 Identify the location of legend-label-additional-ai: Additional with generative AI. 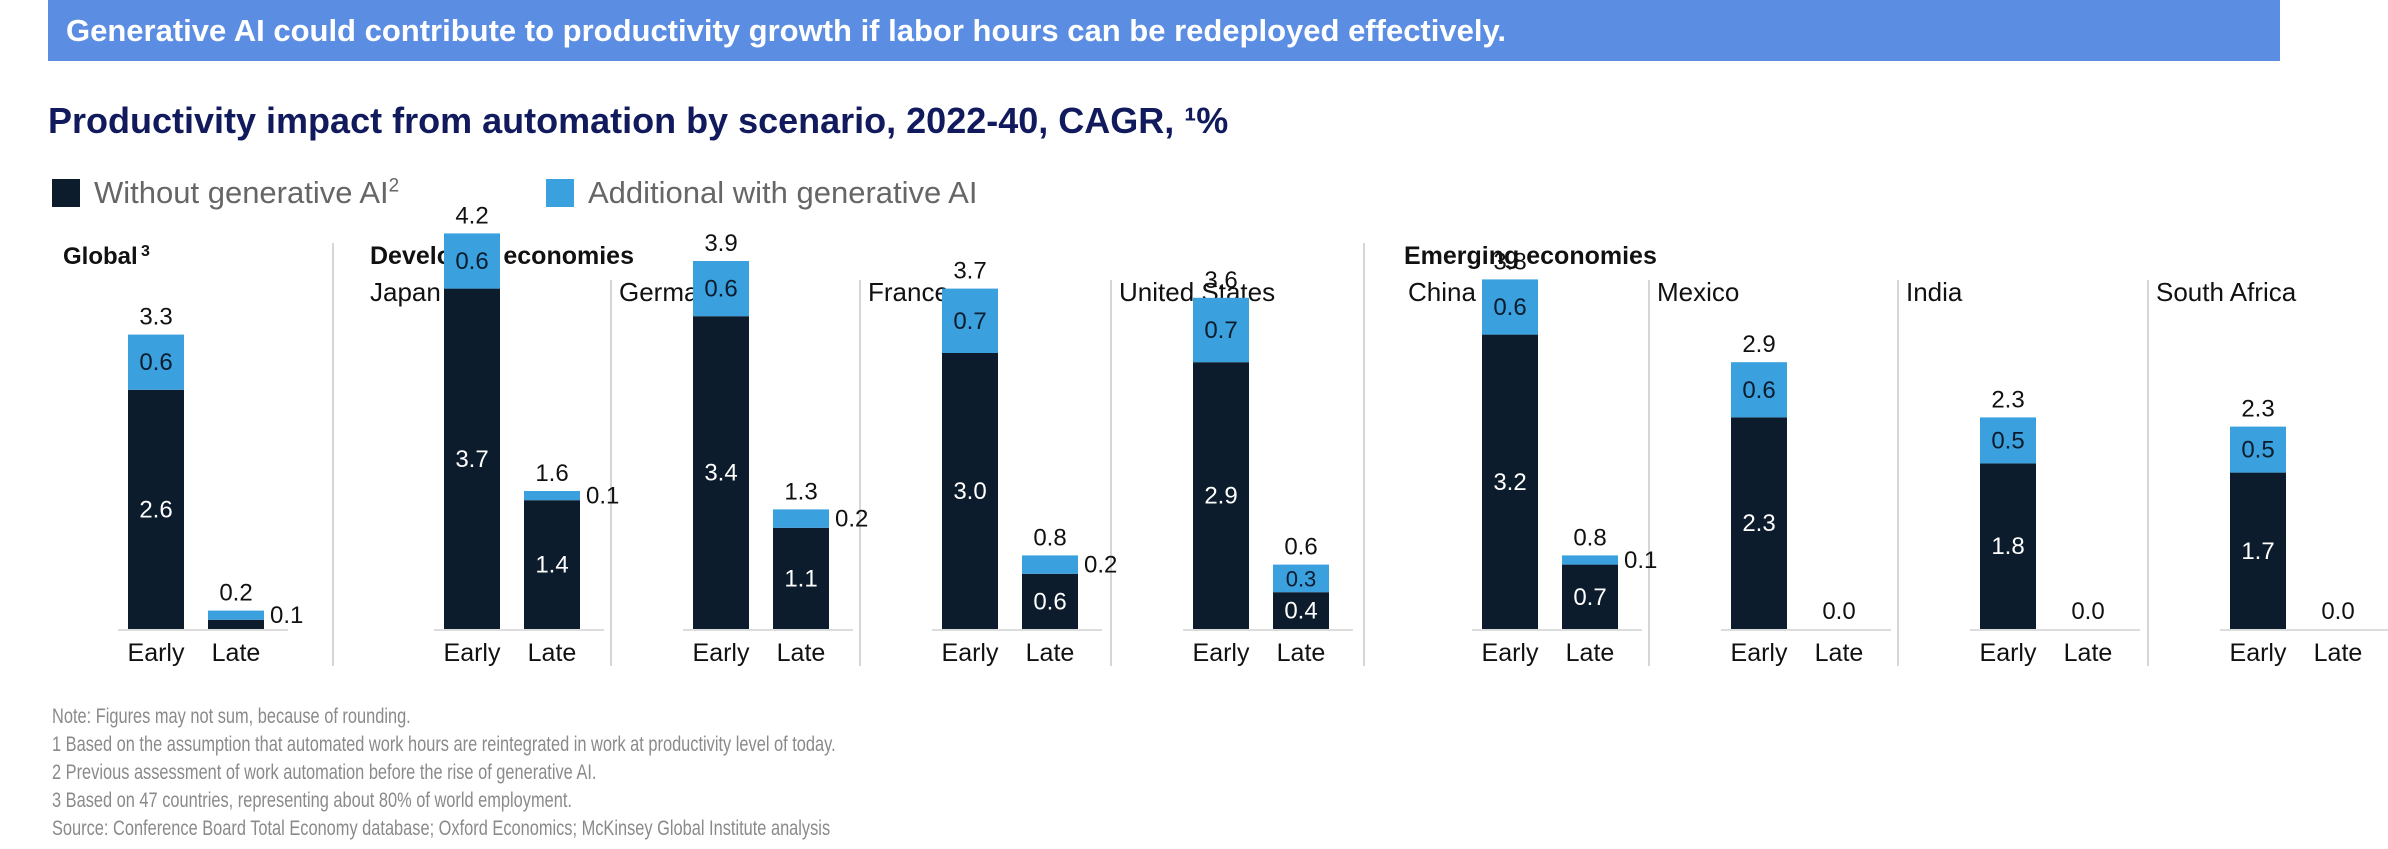
(783, 192).